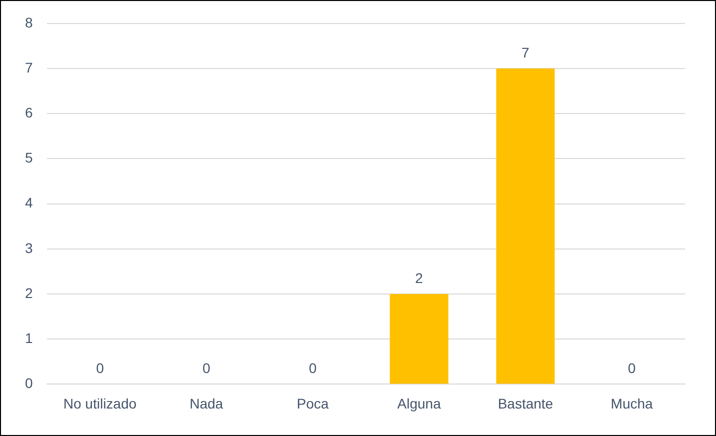 The image size is (716, 436). Describe the element at coordinates (28, 338) in the screenshot. I see `y-tick-label: 1` at that location.